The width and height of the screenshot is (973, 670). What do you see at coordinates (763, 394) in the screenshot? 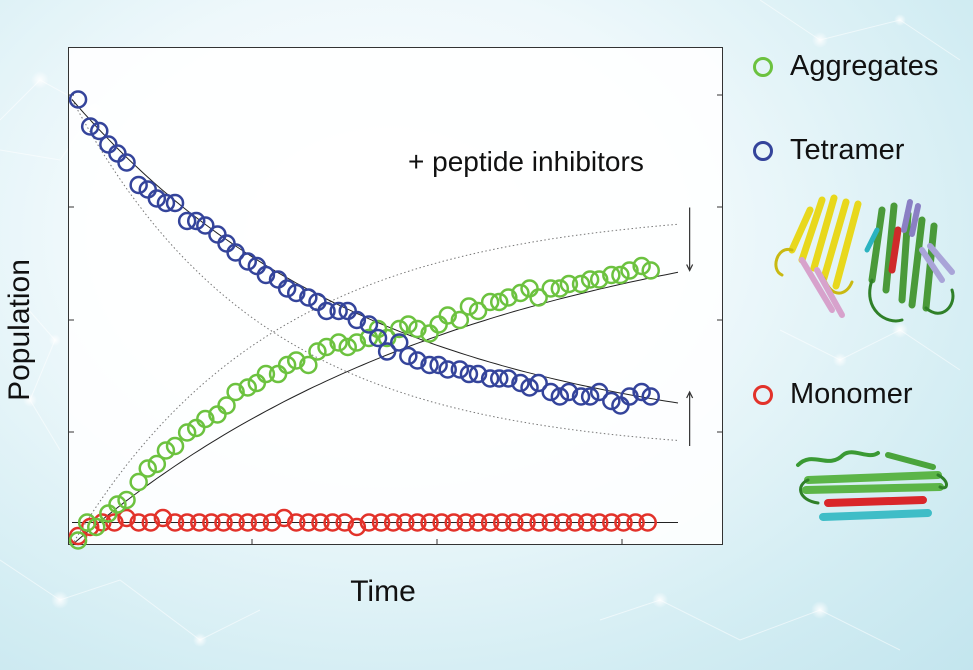
I see `monomer-marker-icon` at bounding box center [763, 394].